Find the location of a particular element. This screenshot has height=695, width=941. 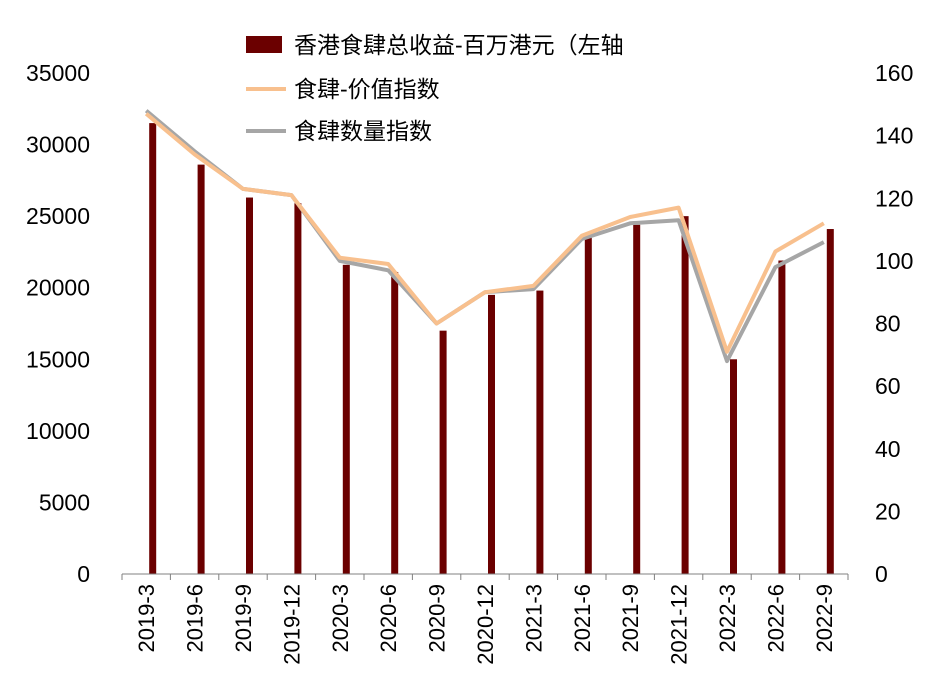

right-tick-label: 0 is located at coordinates (881, 574).